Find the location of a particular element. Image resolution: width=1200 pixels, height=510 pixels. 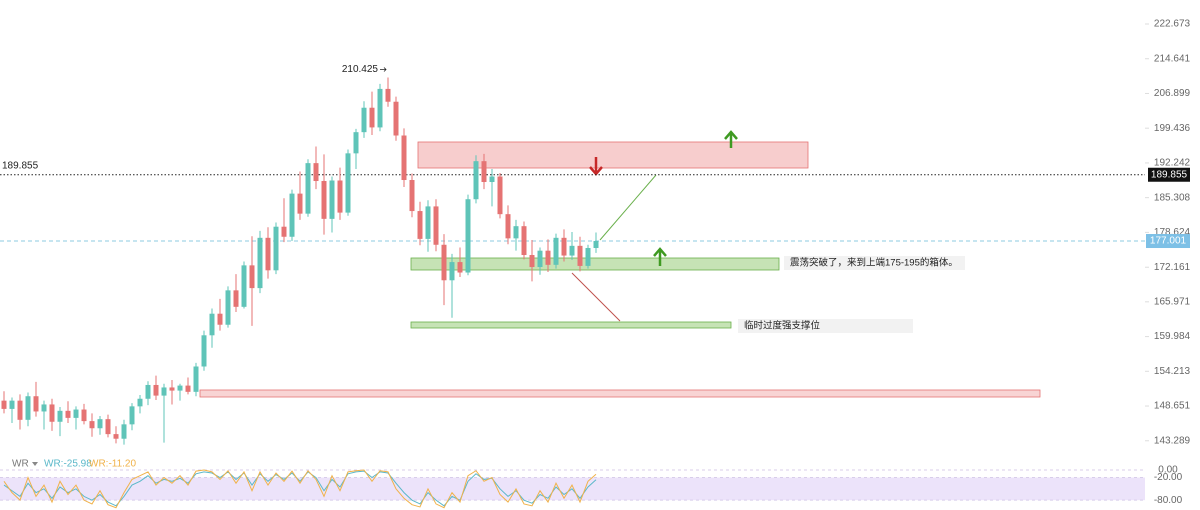

y-tick-label: 214.641 is located at coordinates (1172, 58).